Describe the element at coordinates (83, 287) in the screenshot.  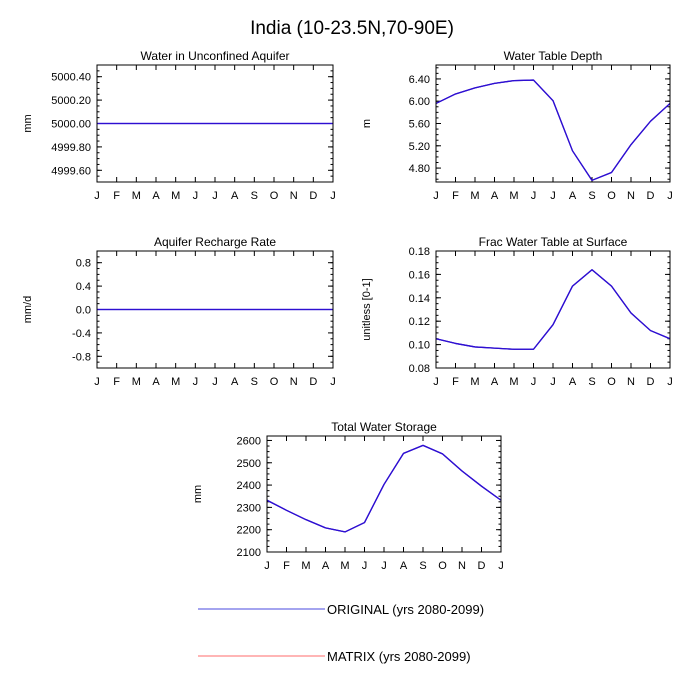
I see `y-tick-label: 0.4` at that location.